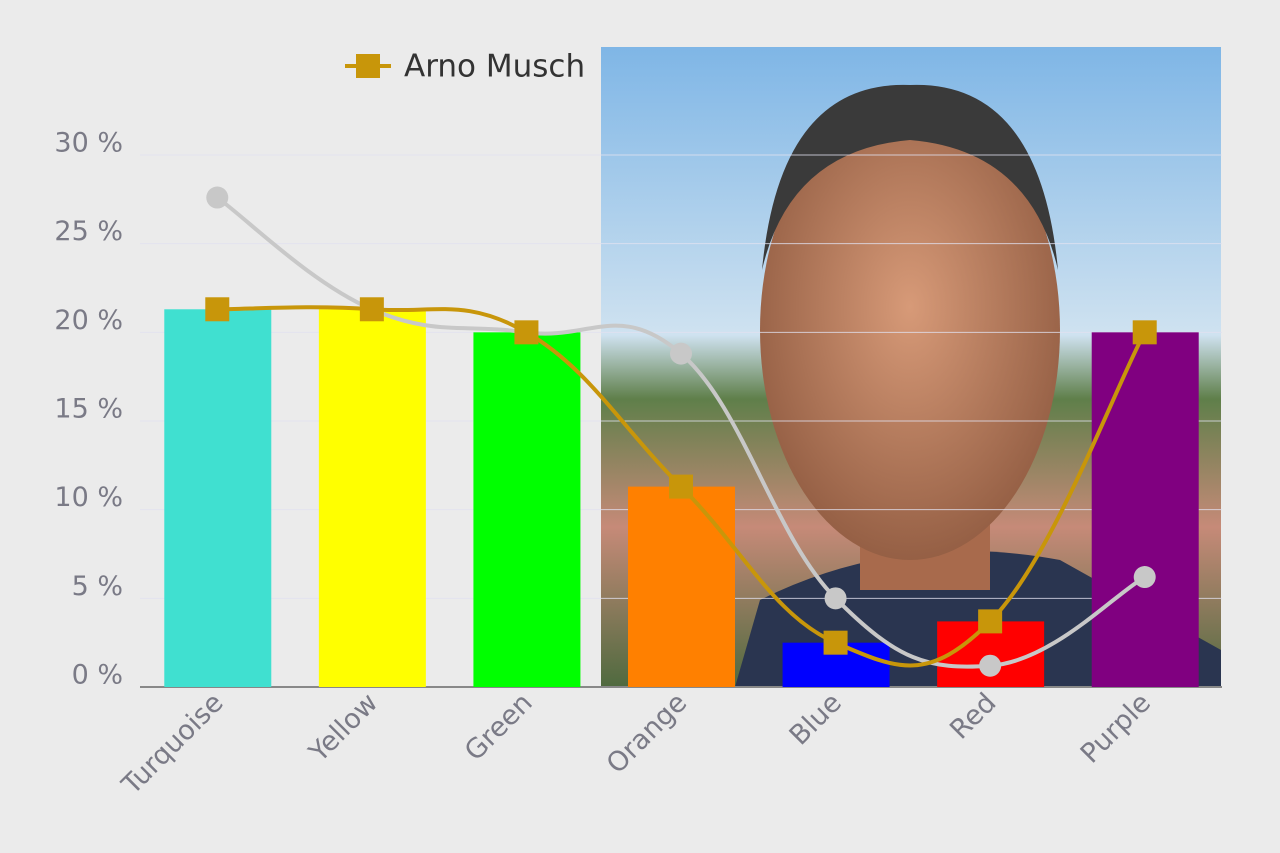 This screenshot has width=1280, height=853. What do you see at coordinates (88, 320) in the screenshot?
I see `y-tick-label: 20 %` at bounding box center [88, 320].